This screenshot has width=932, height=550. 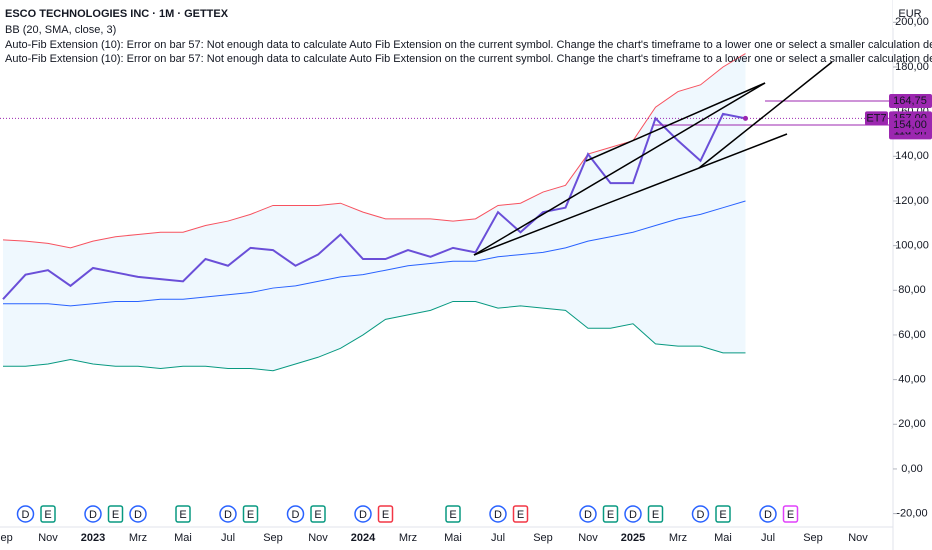 I want to click on y-tick-label: 100,00, so click(x=912, y=246).